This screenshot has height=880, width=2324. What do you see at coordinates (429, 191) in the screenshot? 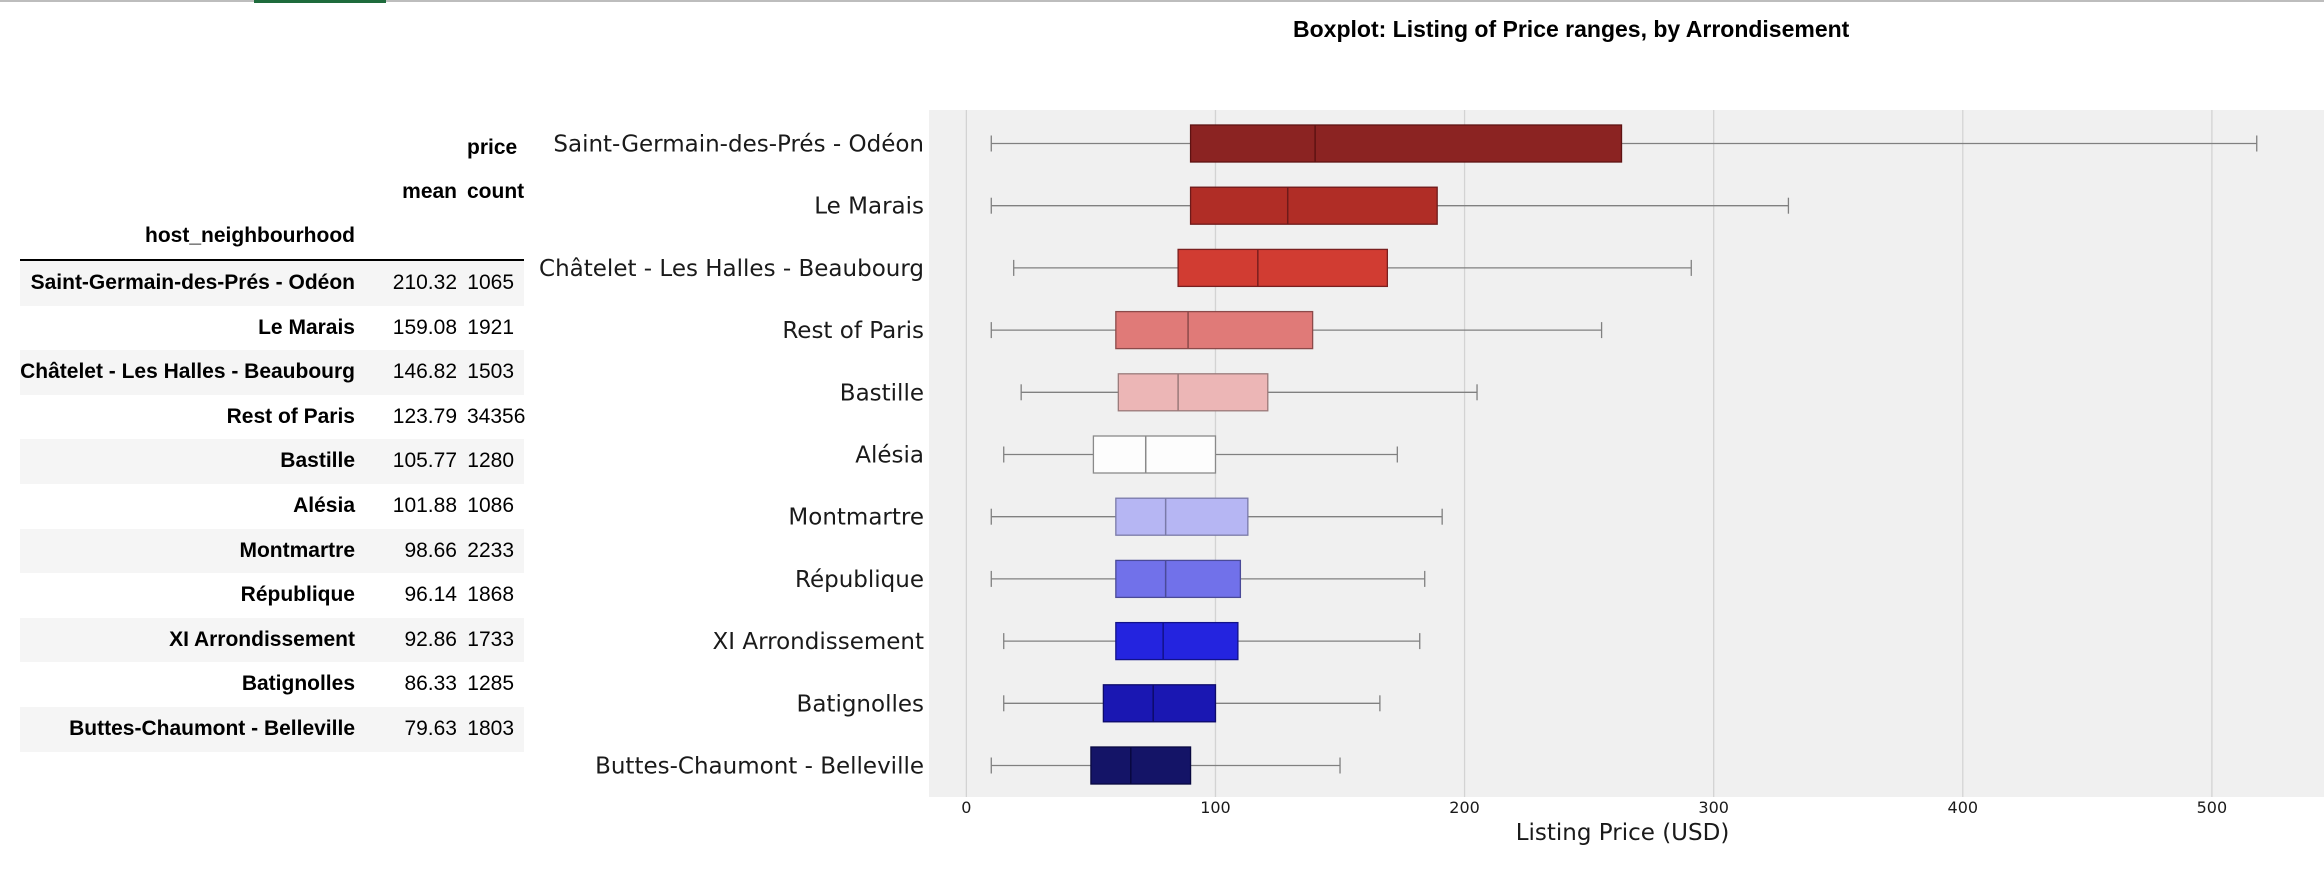
I see `table-header-mean: mean` at bounding box center [429, 191].